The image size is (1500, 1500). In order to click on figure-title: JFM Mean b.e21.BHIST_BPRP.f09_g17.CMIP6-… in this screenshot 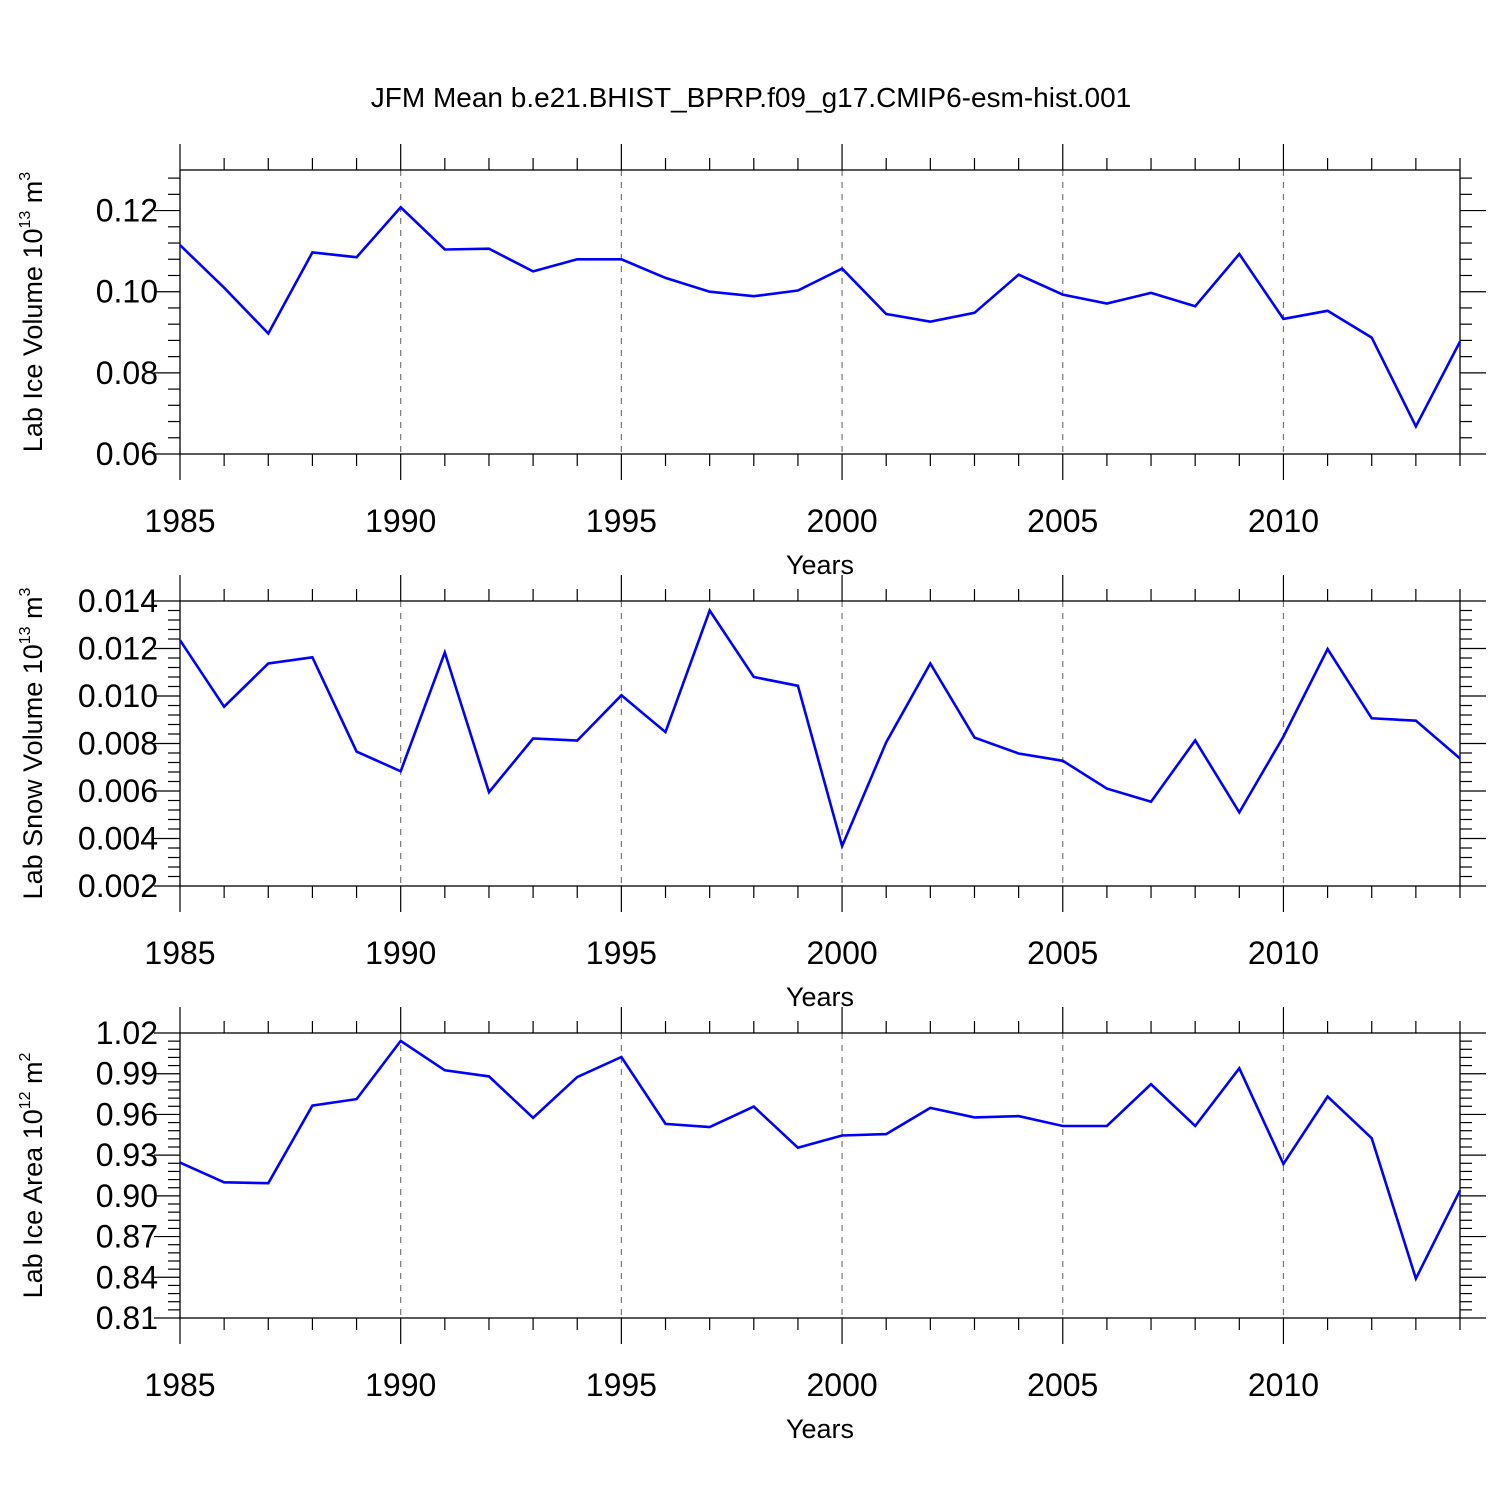, I will do `click(751, 97)`.